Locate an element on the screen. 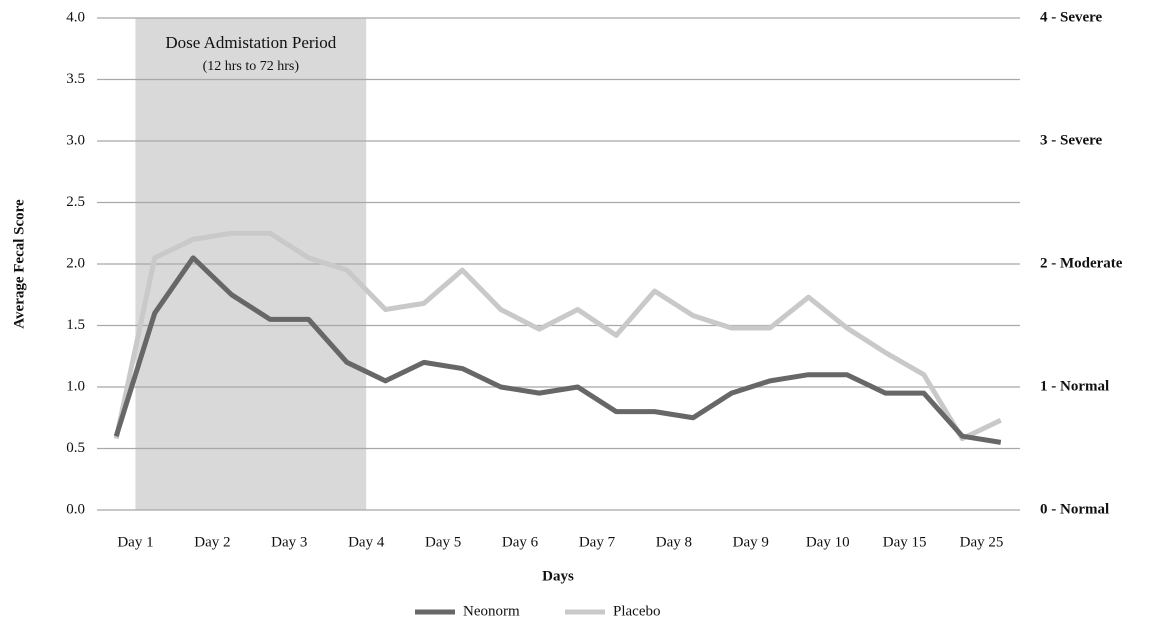 The width and height of the screenshot is (1163, 630). x-axis-title: Days is located at coordinates (558, 576).